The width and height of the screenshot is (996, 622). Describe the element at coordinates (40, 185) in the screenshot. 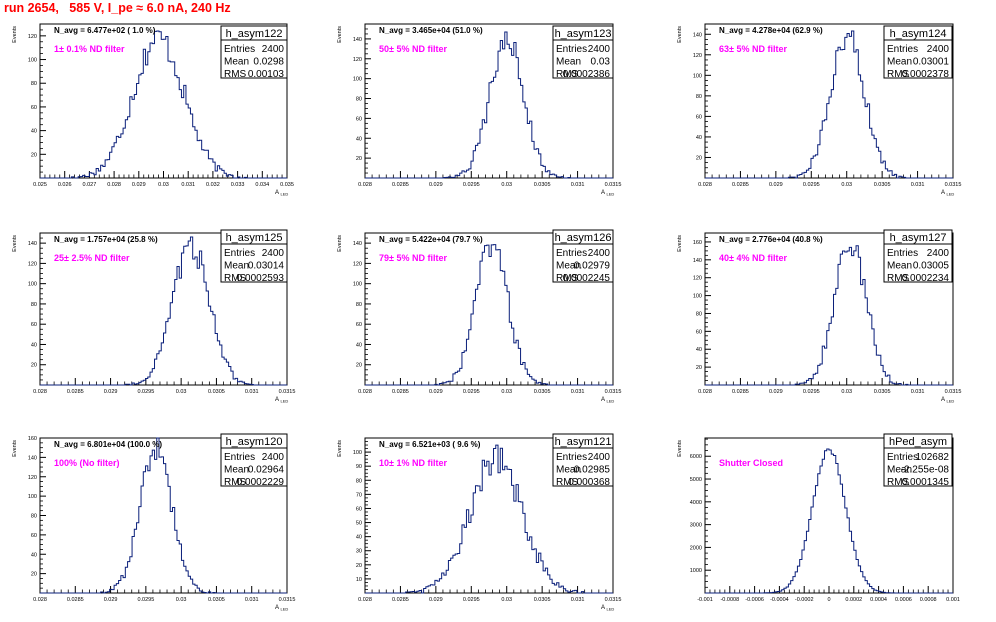

I see `x-tick-label: 0.025` at that location.